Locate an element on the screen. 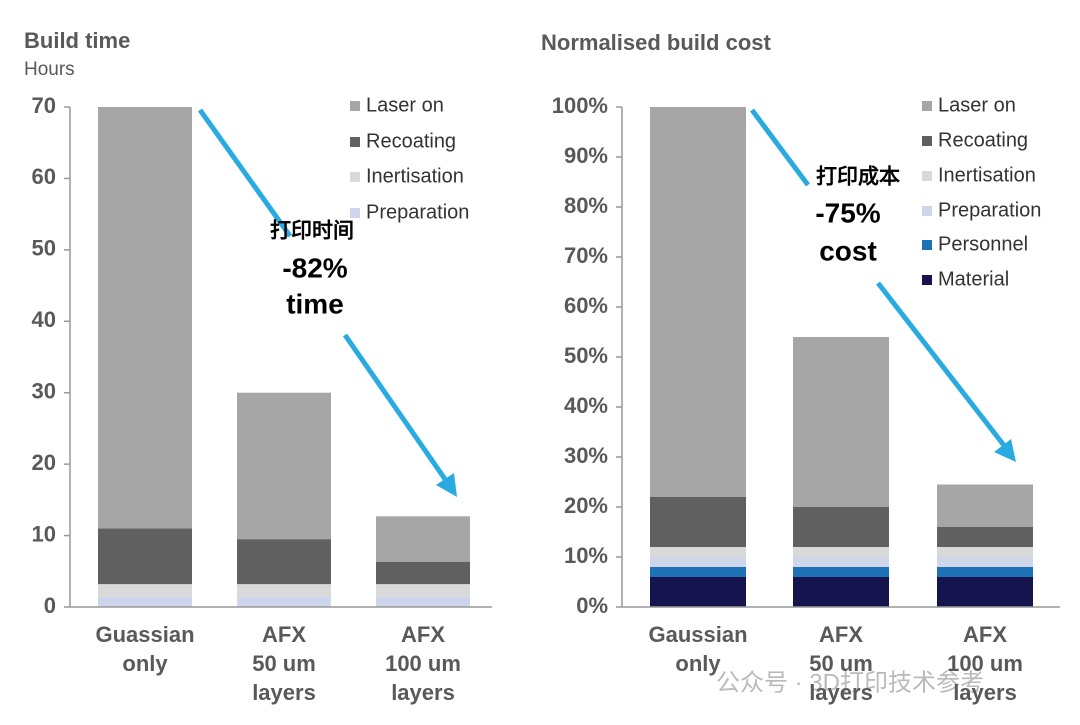  annotation: cost is located at coordinates (848, 250).